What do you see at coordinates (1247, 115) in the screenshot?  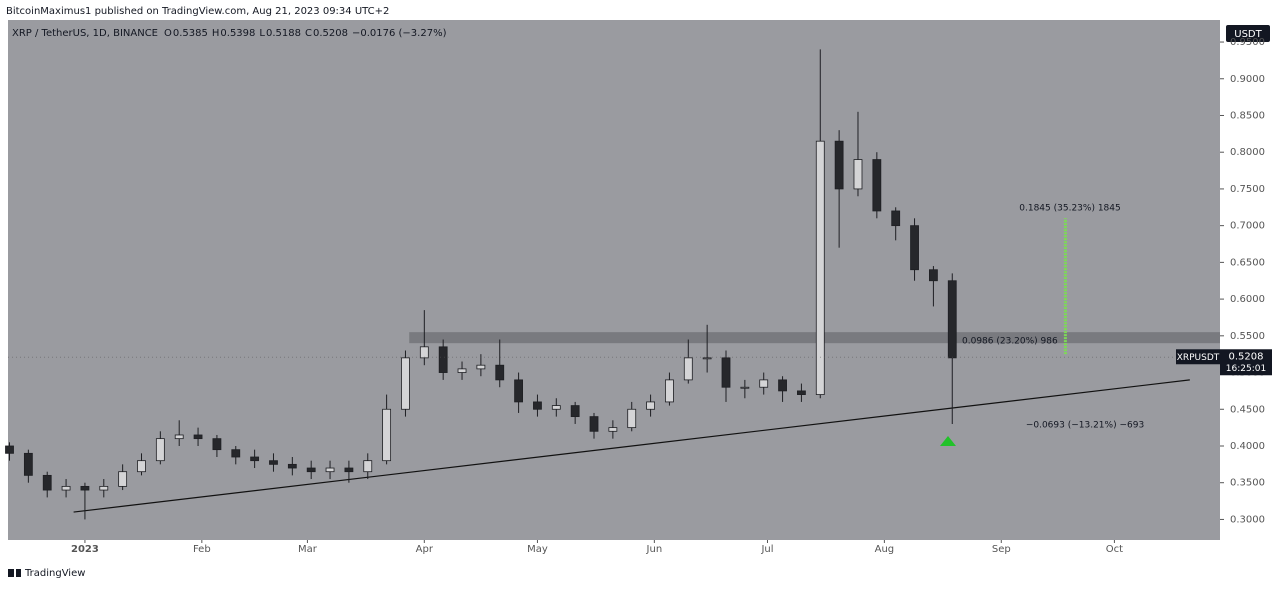 I see `y-tick-label: 0.8500` at bounding box center [1247, 115].